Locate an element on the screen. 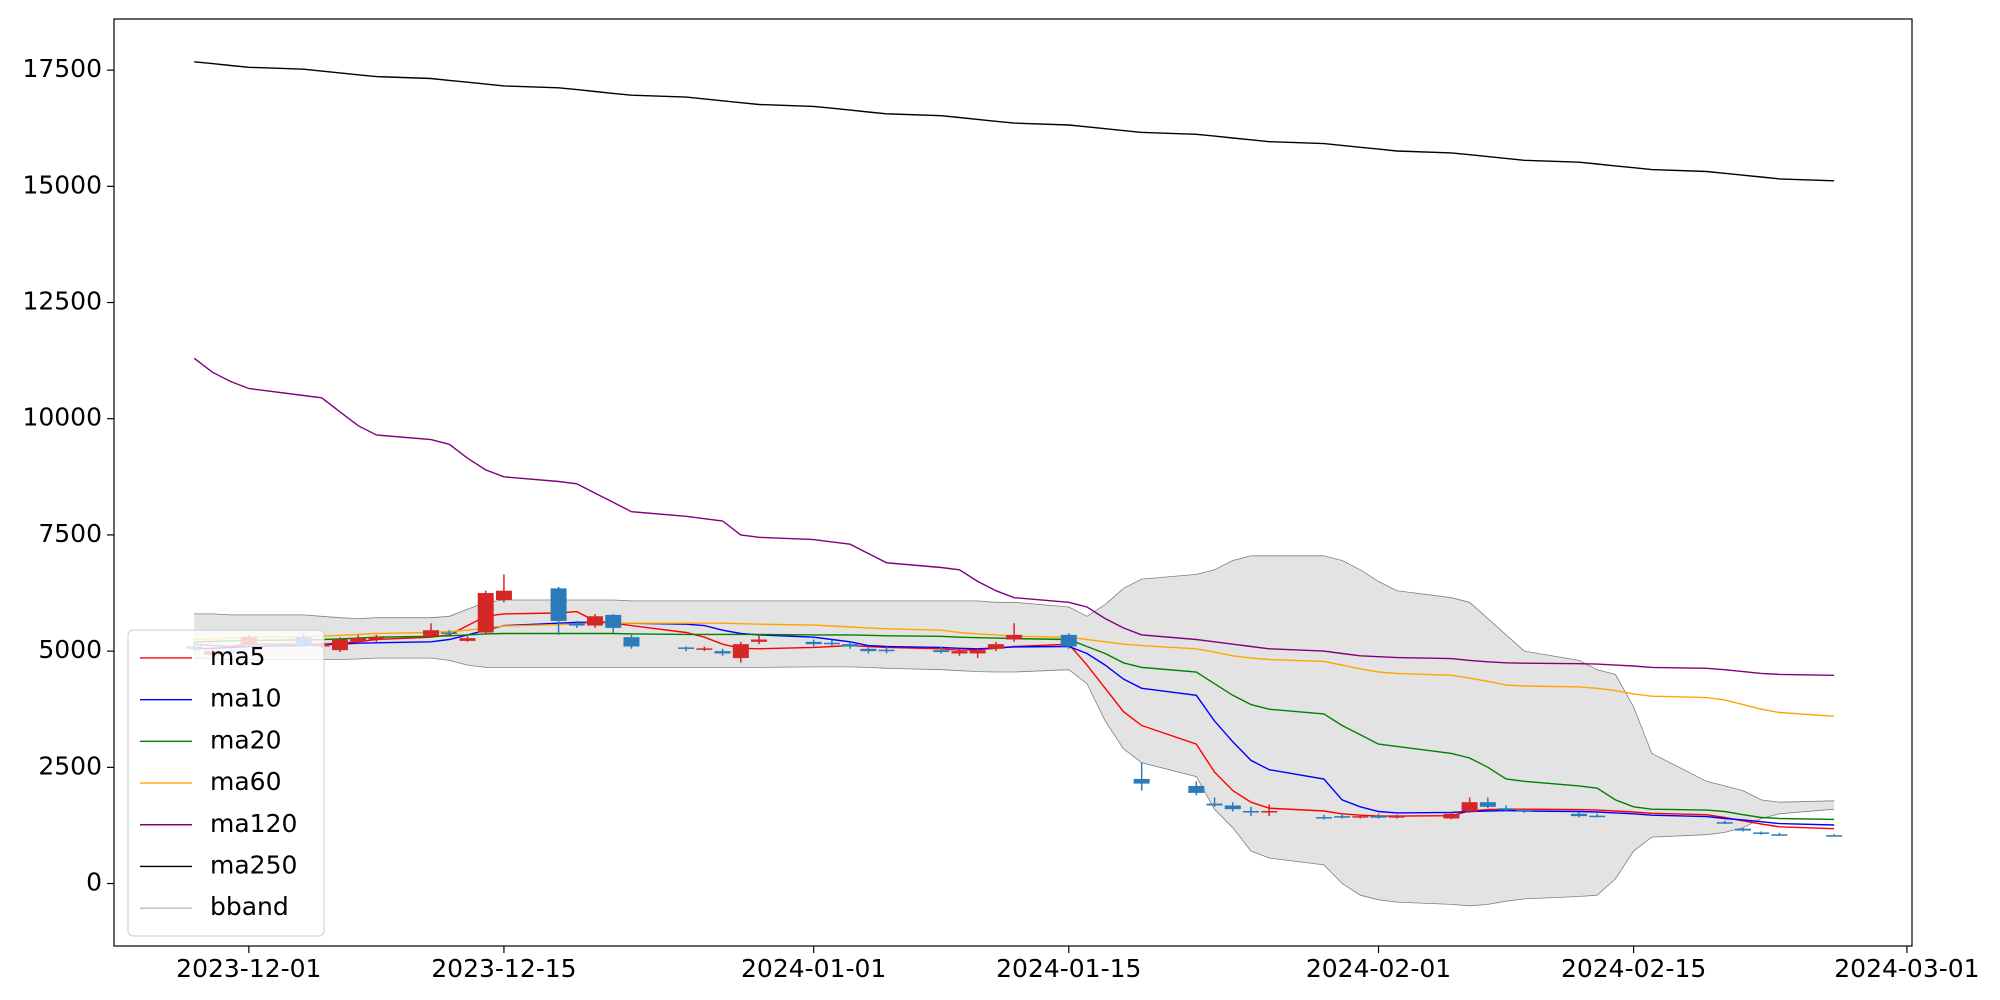 This screenshot has width=2000, height=1000. y-tick-label: 10000 is located at coordinates (62, 417).